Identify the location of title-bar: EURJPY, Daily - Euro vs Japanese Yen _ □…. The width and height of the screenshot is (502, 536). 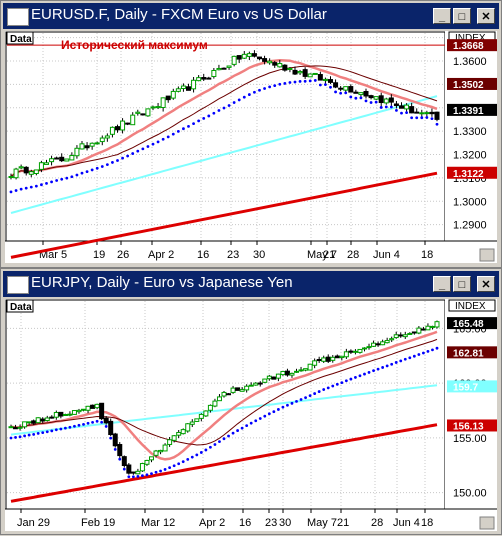
(251, 284).